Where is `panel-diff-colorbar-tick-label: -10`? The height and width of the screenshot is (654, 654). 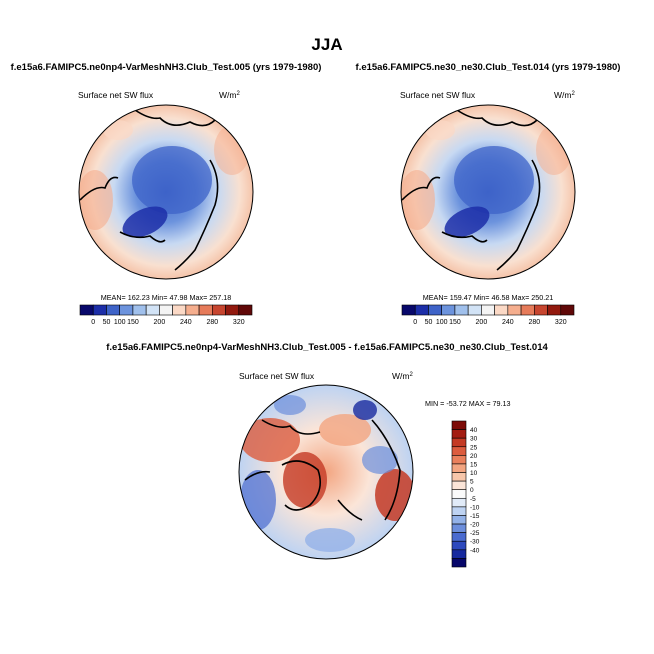 panel-diff-colorbar-tick-label: -10 is located at coordinates (475, 507).